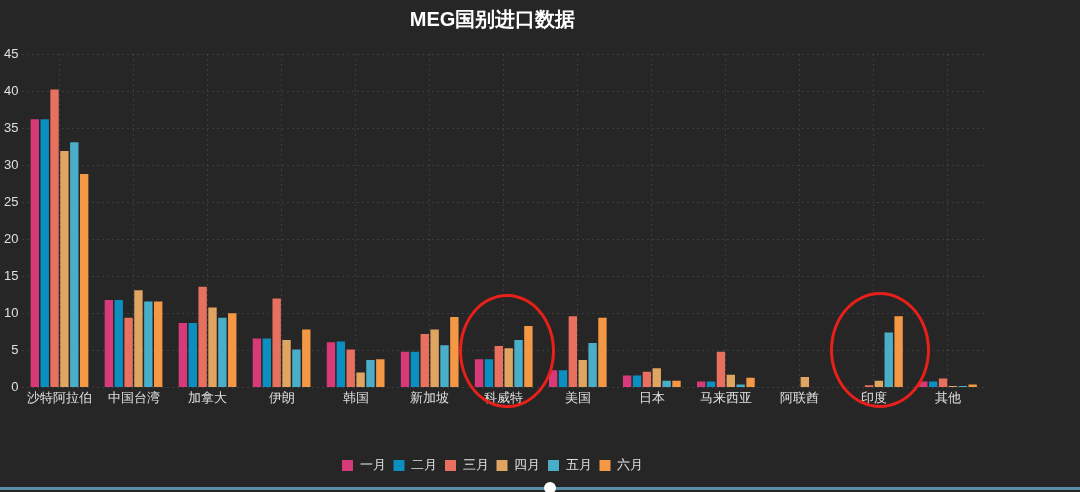  I want to click on y-tick-label: 5, so click(15, 349).